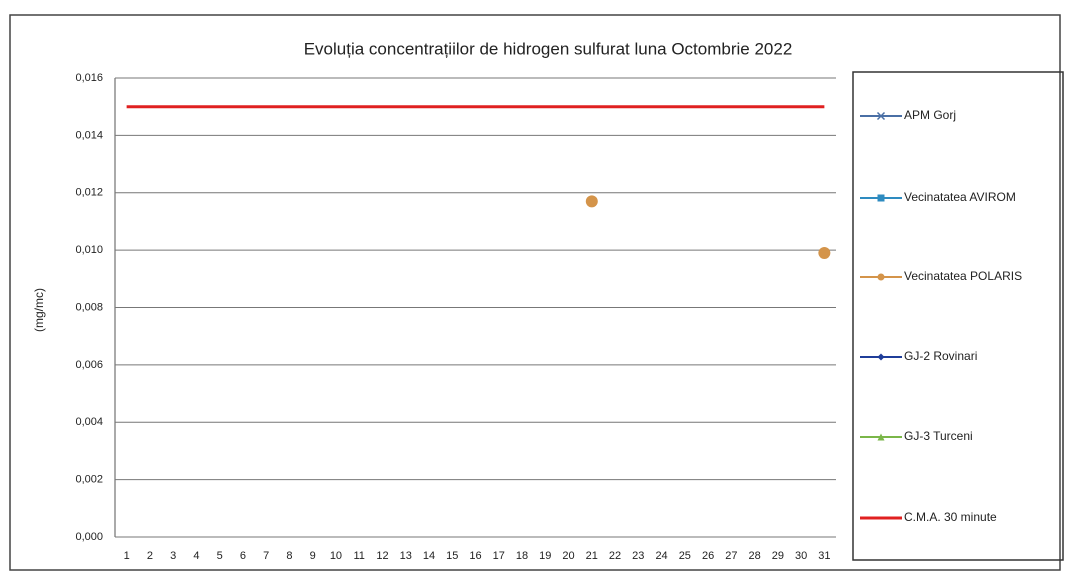 This screenshot has height=577, width=1071. Describe the element at coordinates (89, 365) in the screenshot. I see `y-tick-label: 0,006` at that location.